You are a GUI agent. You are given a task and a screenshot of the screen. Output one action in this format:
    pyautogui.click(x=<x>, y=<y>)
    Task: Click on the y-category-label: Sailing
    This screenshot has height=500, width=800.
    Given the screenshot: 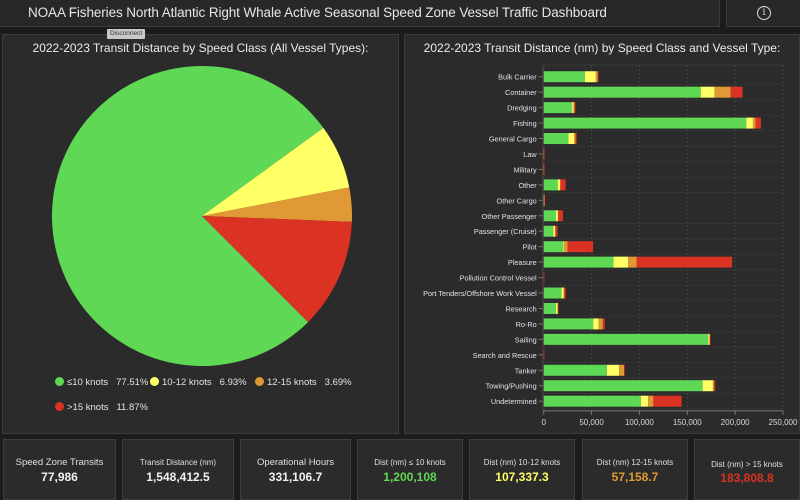 What is the action you would take?
    pyautogui.click(x=526, y=339)
    